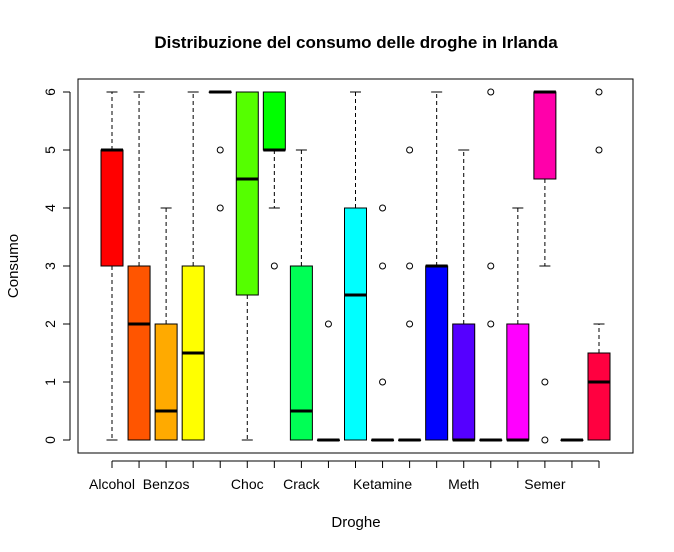 The width and height of the screenshot is (674, 552). What do you see at coordinates (50, 208) in the screenshot?
I see `y-tick-label: 4` at bounding box center [50, 208].